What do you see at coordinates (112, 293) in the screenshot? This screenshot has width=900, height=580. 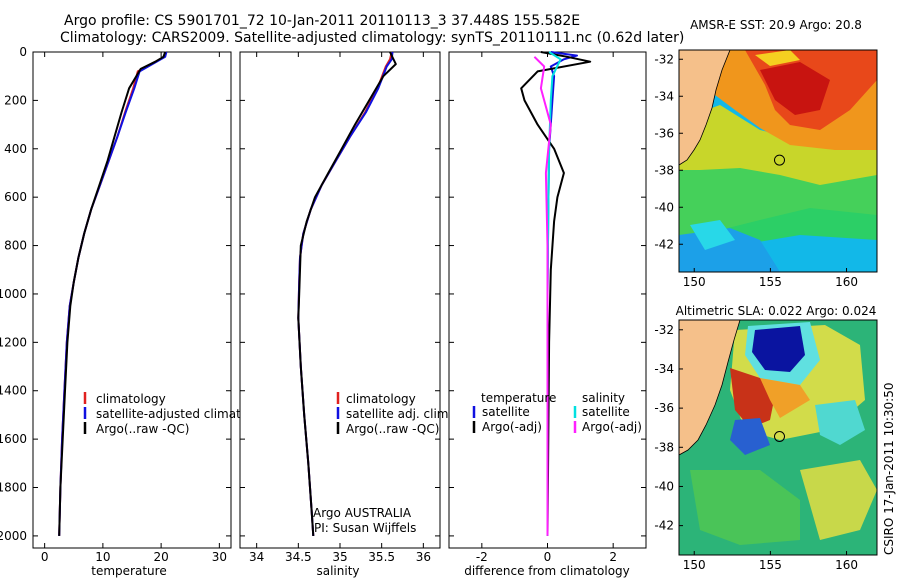 I see `temperature-series-argo-raw-qc-` at bounding box center [112, 293].